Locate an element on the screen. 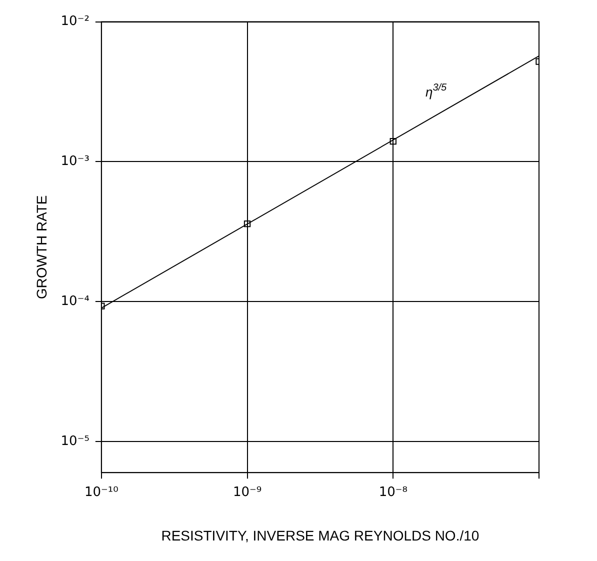  point is located at coordinates (393, 141).